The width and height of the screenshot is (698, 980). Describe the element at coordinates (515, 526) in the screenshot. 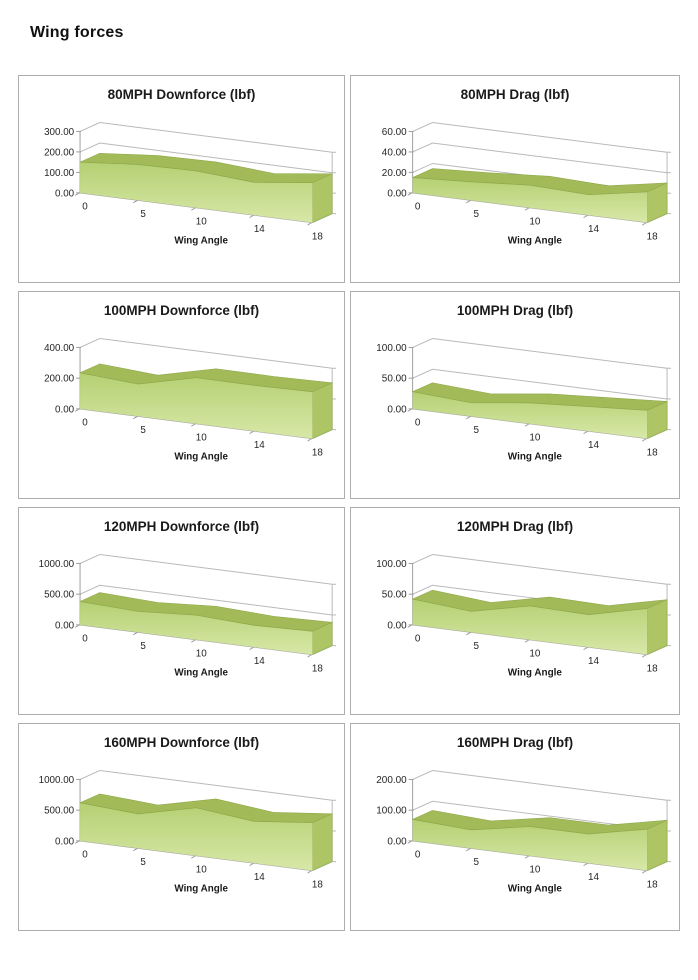

I see `chart-title: 120MPH Drag (lbf)` at that location.